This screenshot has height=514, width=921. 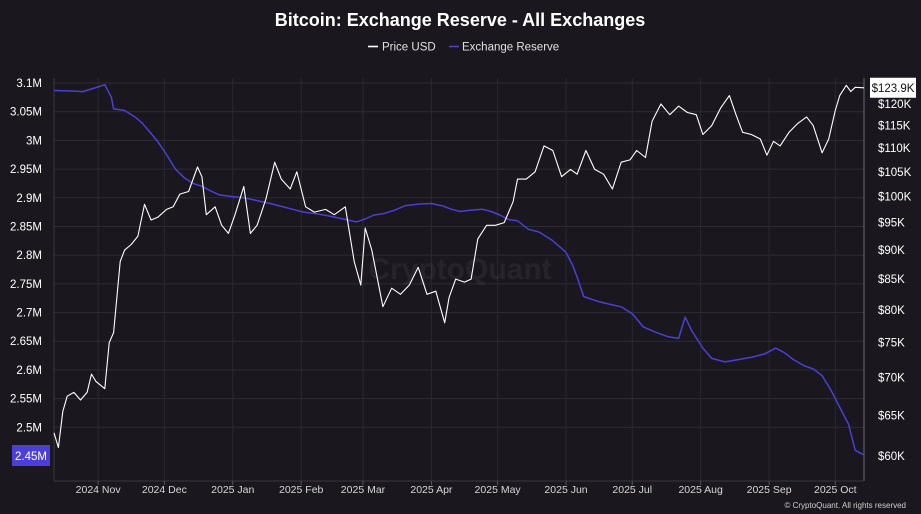 I want to click on x-tick-label: 2025 Mar, so click(x=363, y=490).